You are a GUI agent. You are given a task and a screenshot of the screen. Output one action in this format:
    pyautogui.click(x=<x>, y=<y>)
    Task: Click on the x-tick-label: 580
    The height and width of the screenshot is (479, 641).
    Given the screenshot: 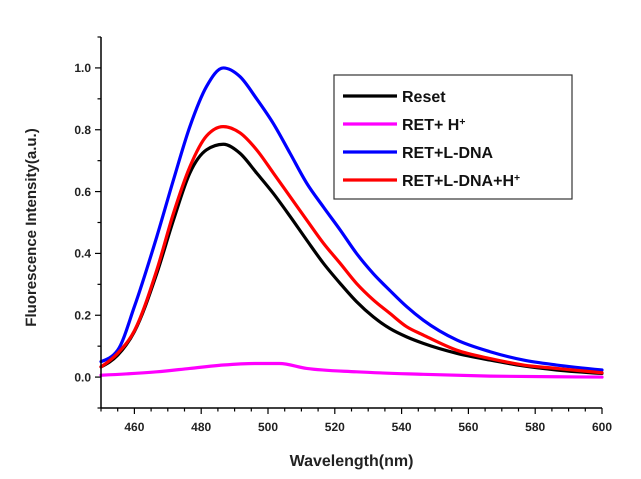 What is the action you would take?
    pyautogui.click(x=535, y=427)
    